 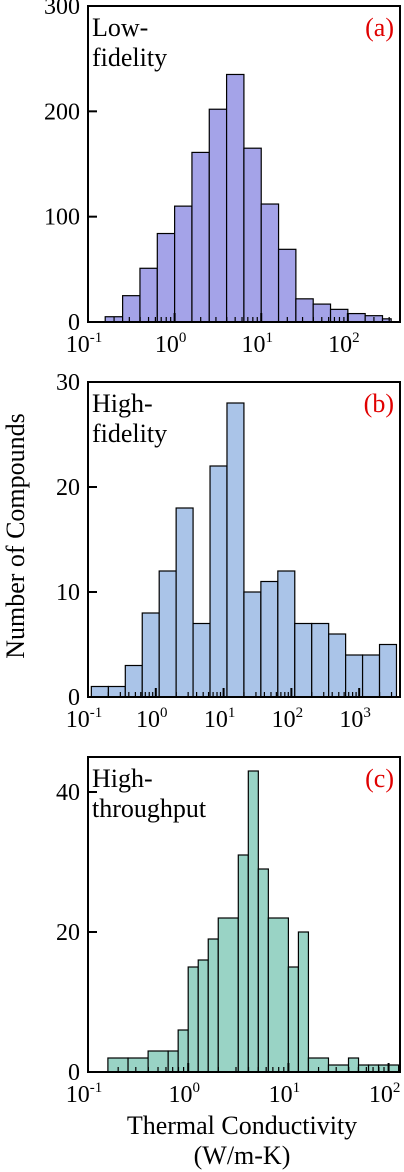 I want to click on y-tick-label: 30, so click(x=68, y=383).